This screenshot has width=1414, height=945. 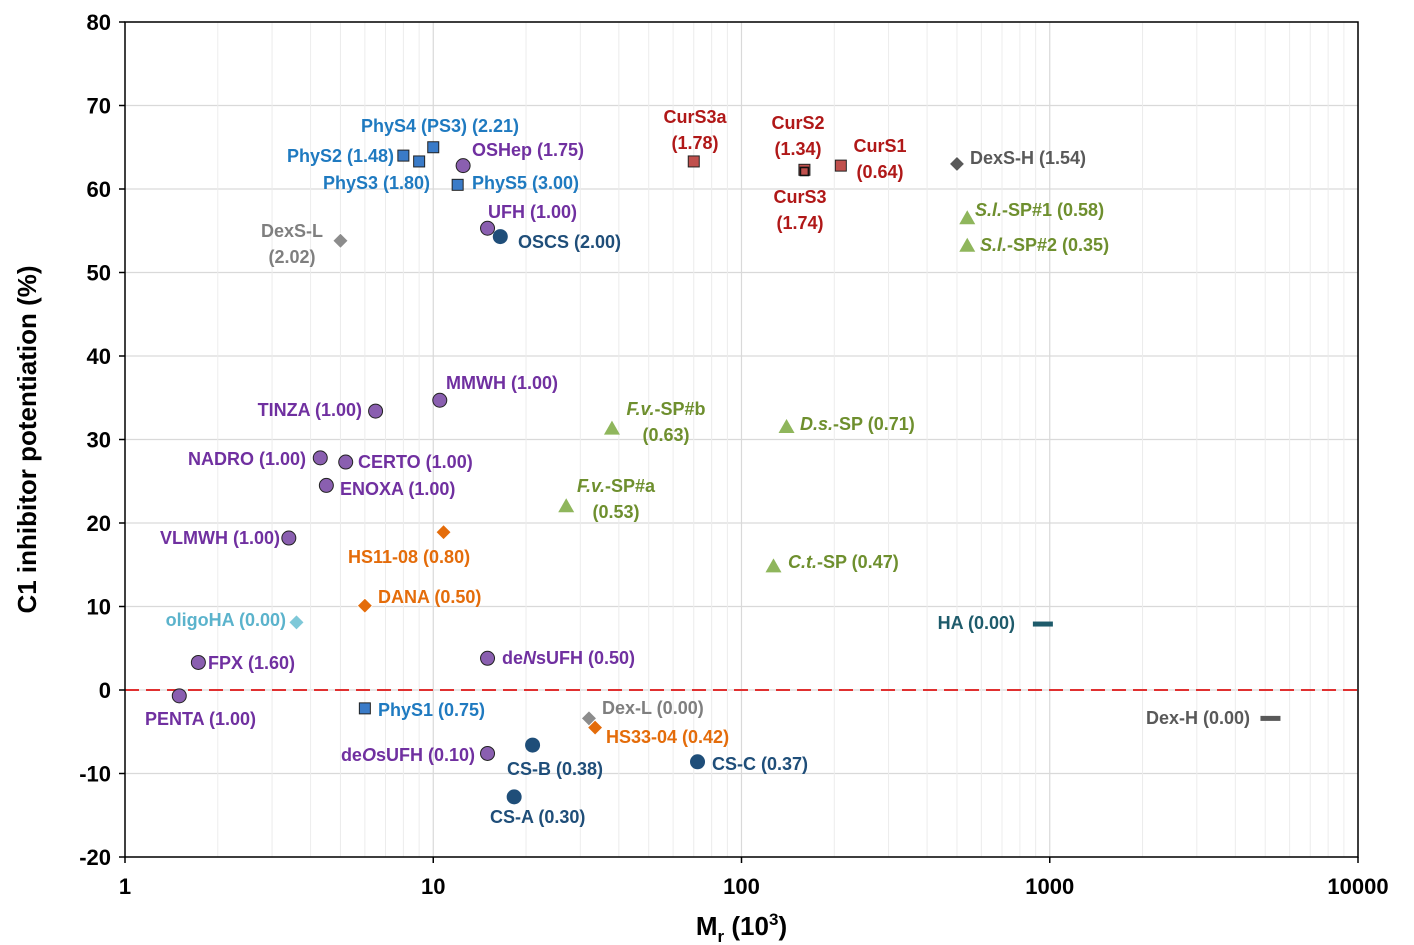 I want to click on label-s-l-sp-2-0-35: S.l.-SP#2 (0.35), so click(x=1044, y=245).